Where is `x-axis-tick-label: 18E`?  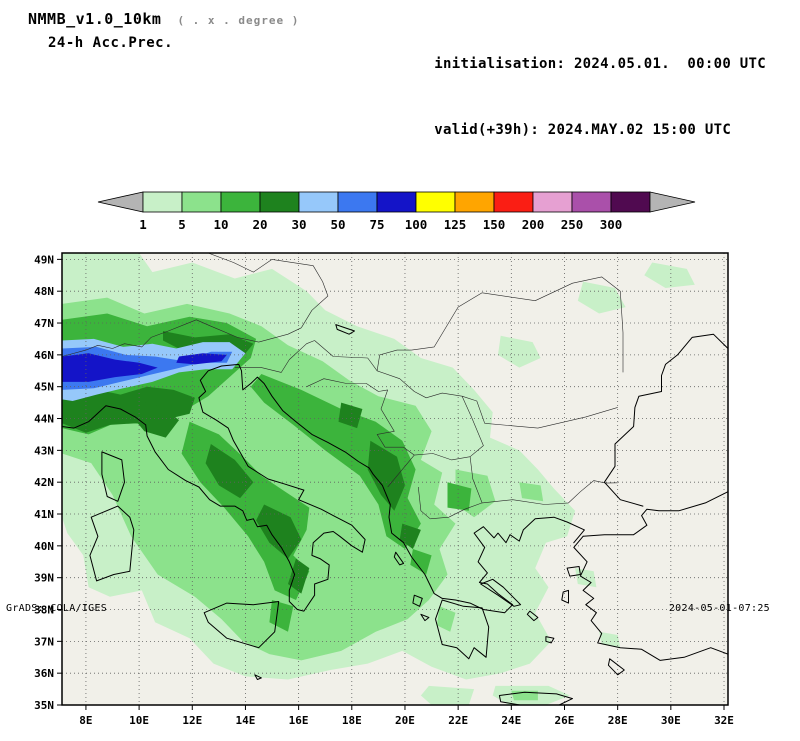 x-axis-tick-label: 18E is located at coordinates (352, 720).